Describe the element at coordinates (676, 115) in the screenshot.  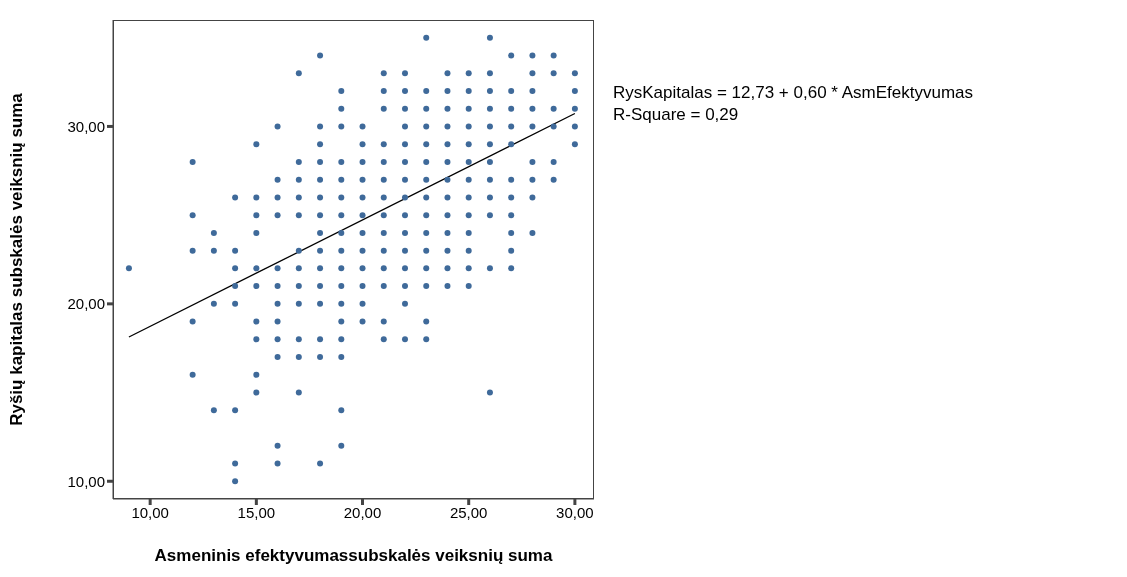
I see `text: R-Square = 0,29` at that location.